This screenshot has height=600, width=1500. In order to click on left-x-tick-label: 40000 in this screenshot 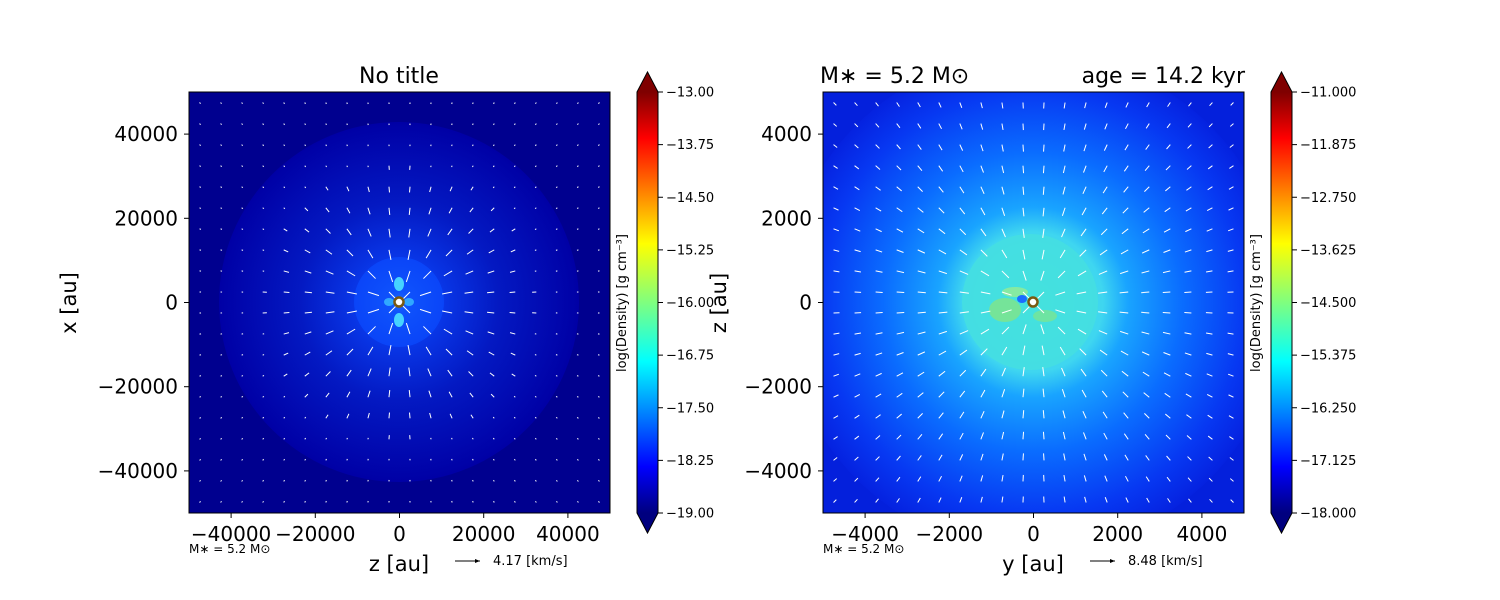, I will do `click(568, 534)`.